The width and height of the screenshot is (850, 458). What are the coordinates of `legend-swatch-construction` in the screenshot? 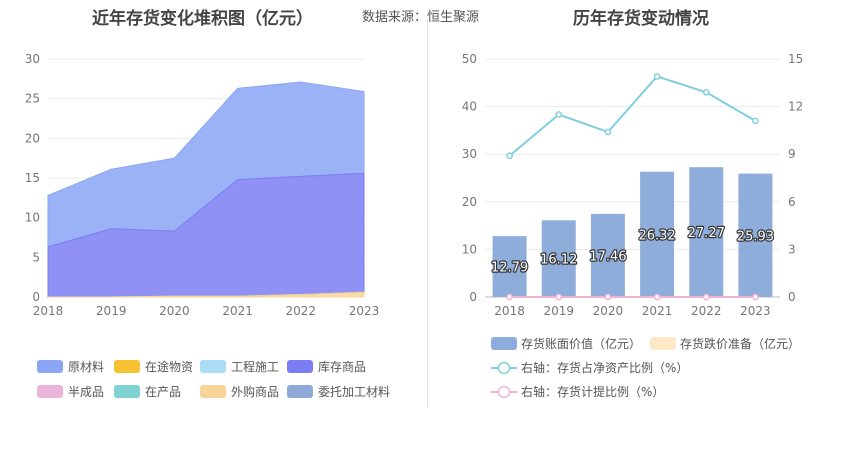 It's located at (213, 366).